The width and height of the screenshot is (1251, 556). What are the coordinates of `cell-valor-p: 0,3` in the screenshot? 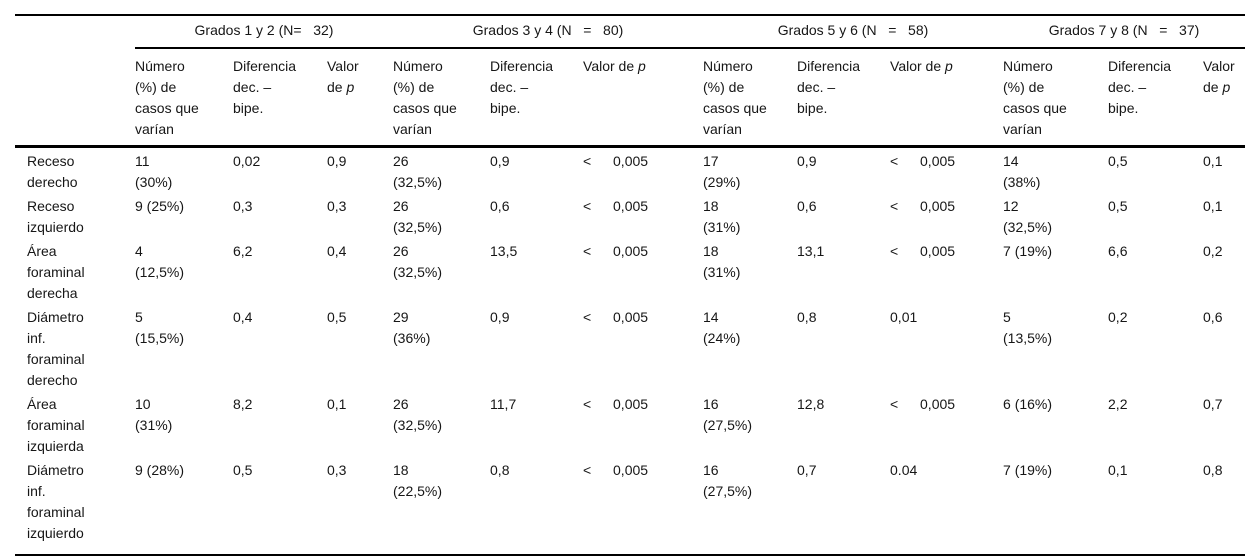 It's located at (360, 215).